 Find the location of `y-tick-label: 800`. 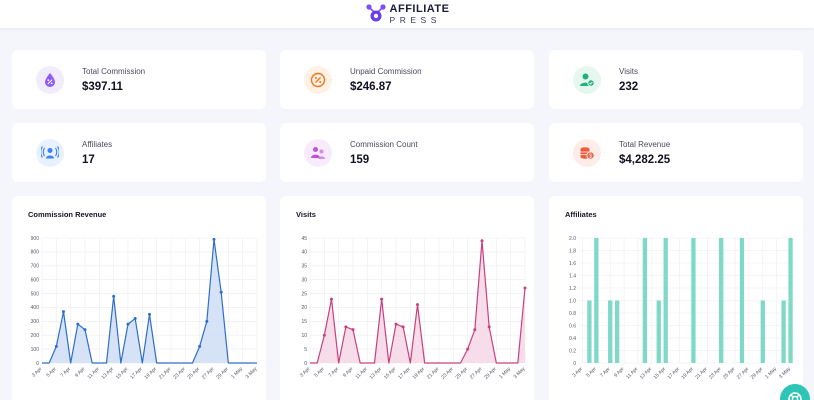

y-tick-label: 800 is located at coordinates (35, 253).